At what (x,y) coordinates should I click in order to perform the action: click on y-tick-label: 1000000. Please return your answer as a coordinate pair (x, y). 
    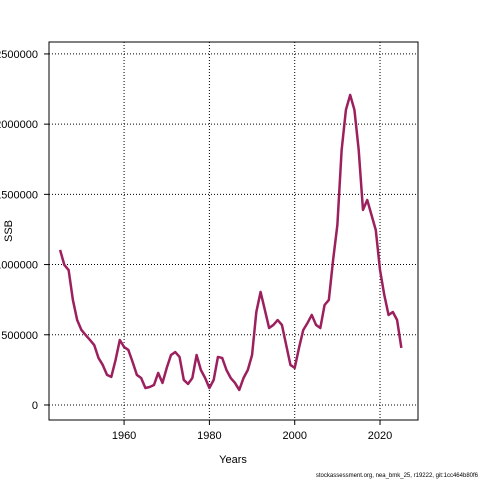
    Looking at the image, I should click on (19, 266).